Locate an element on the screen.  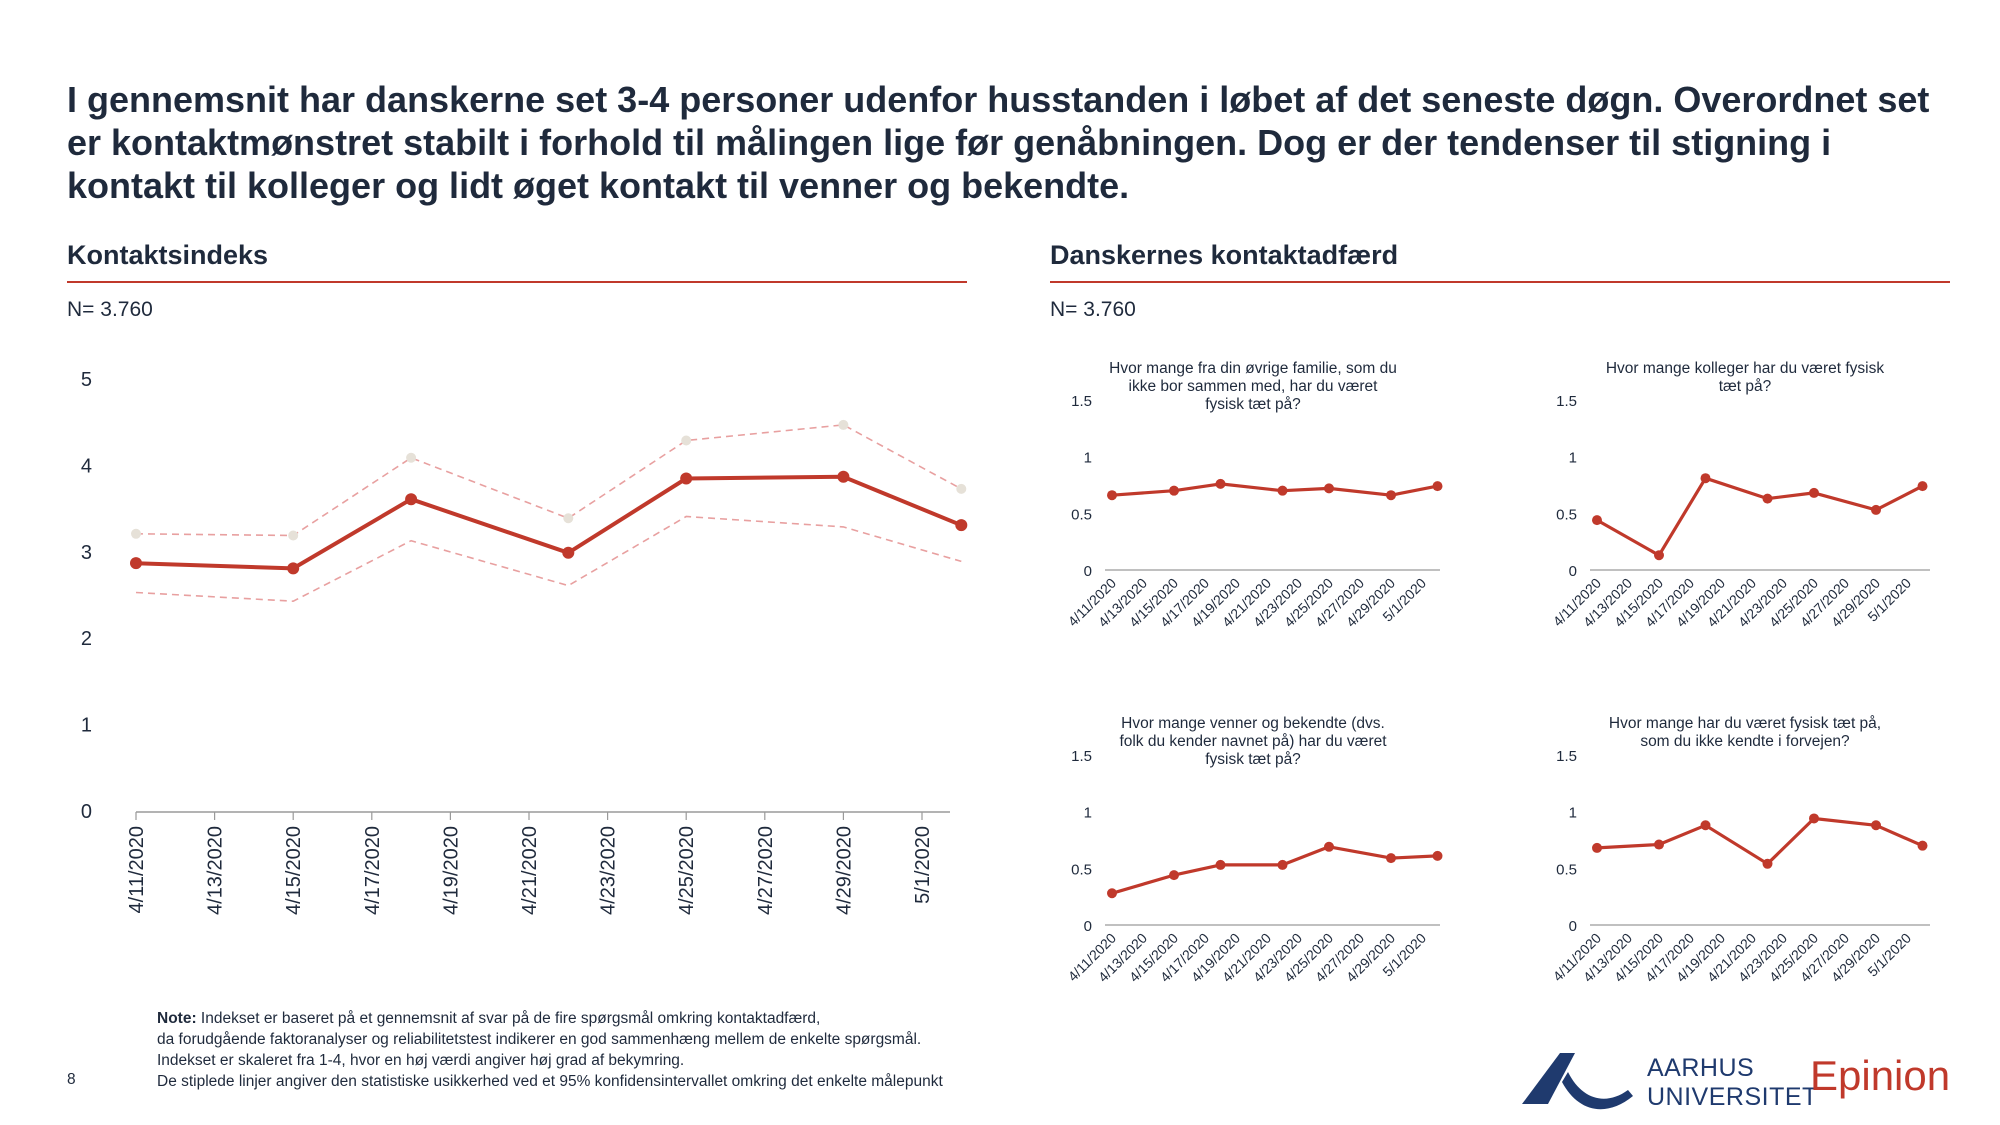
chart-0-ci-upper-line is located at coordinates (548, 480).